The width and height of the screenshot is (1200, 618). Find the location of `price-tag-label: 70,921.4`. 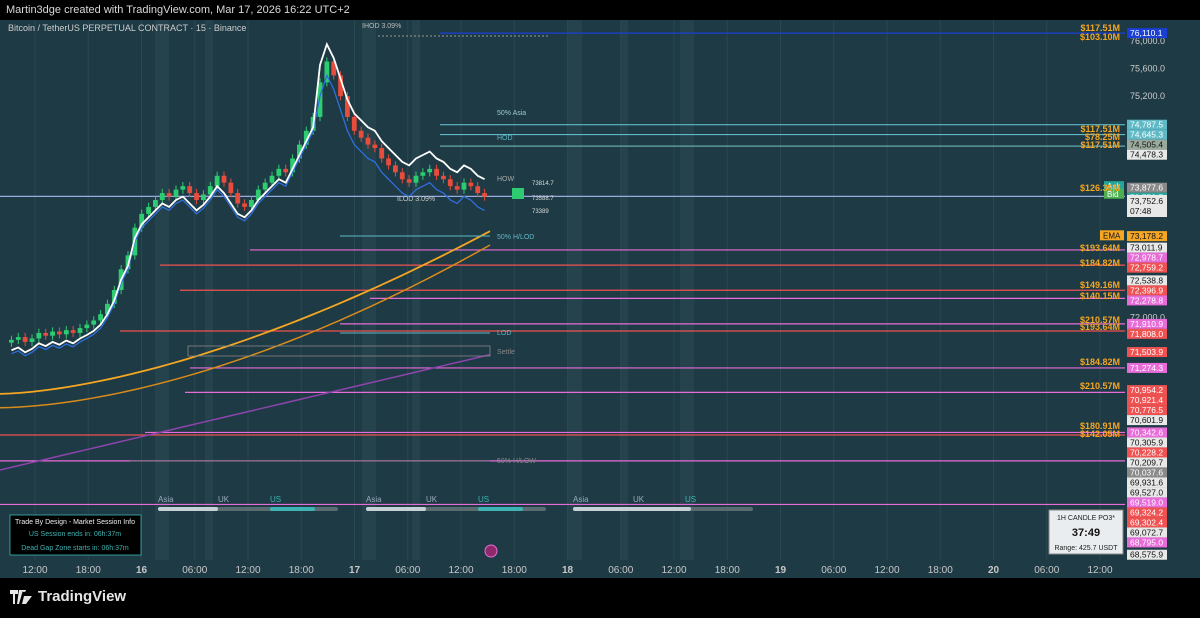

price-tag-label: 70,921.4 is located at coordinates (1146, 400).